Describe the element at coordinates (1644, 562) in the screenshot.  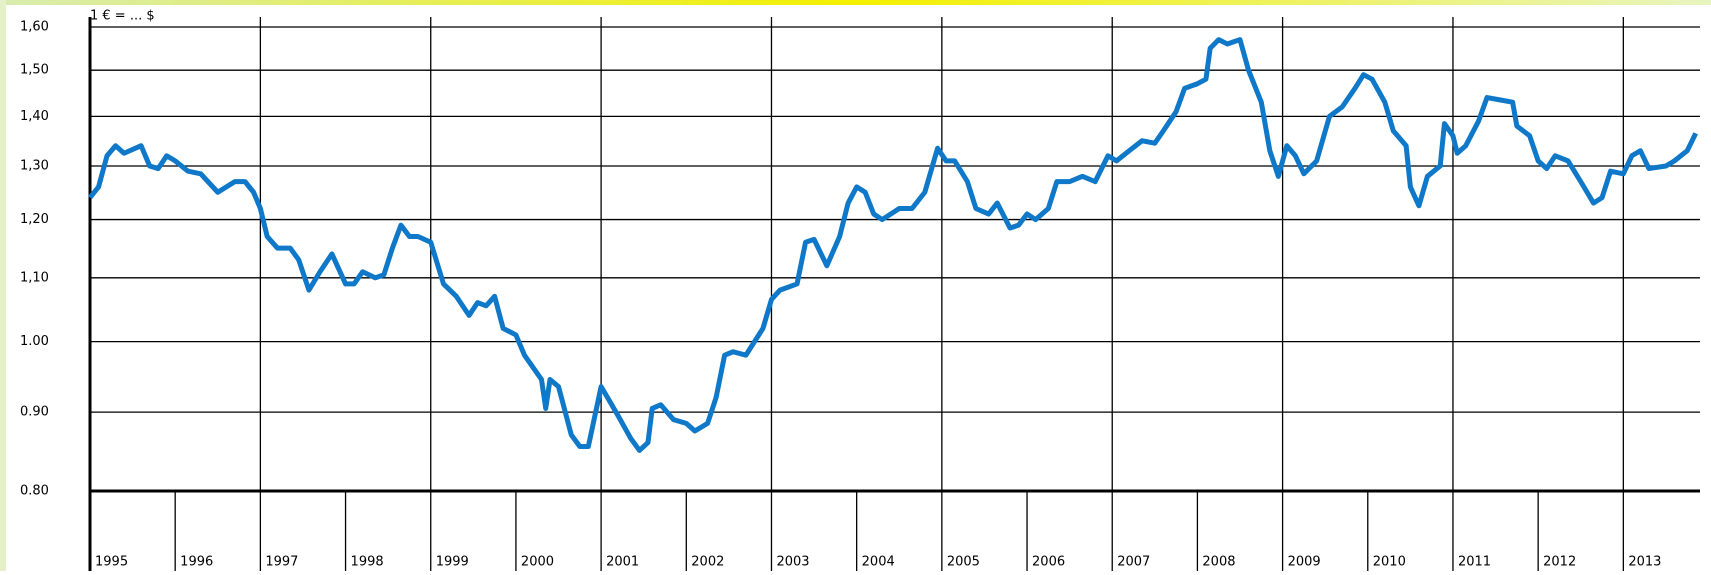
I see `x-tick-label: 2013` at that location.